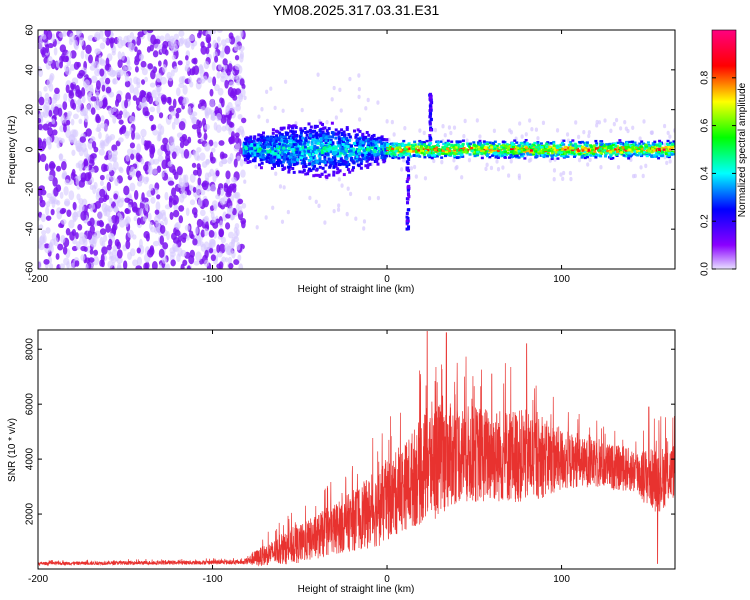 This screenshot has width=750, height=600. What do you see at coordinates (30, 229) in the screenshot?
I see `y-tick-label: -40` at bounding box center [30, 229].